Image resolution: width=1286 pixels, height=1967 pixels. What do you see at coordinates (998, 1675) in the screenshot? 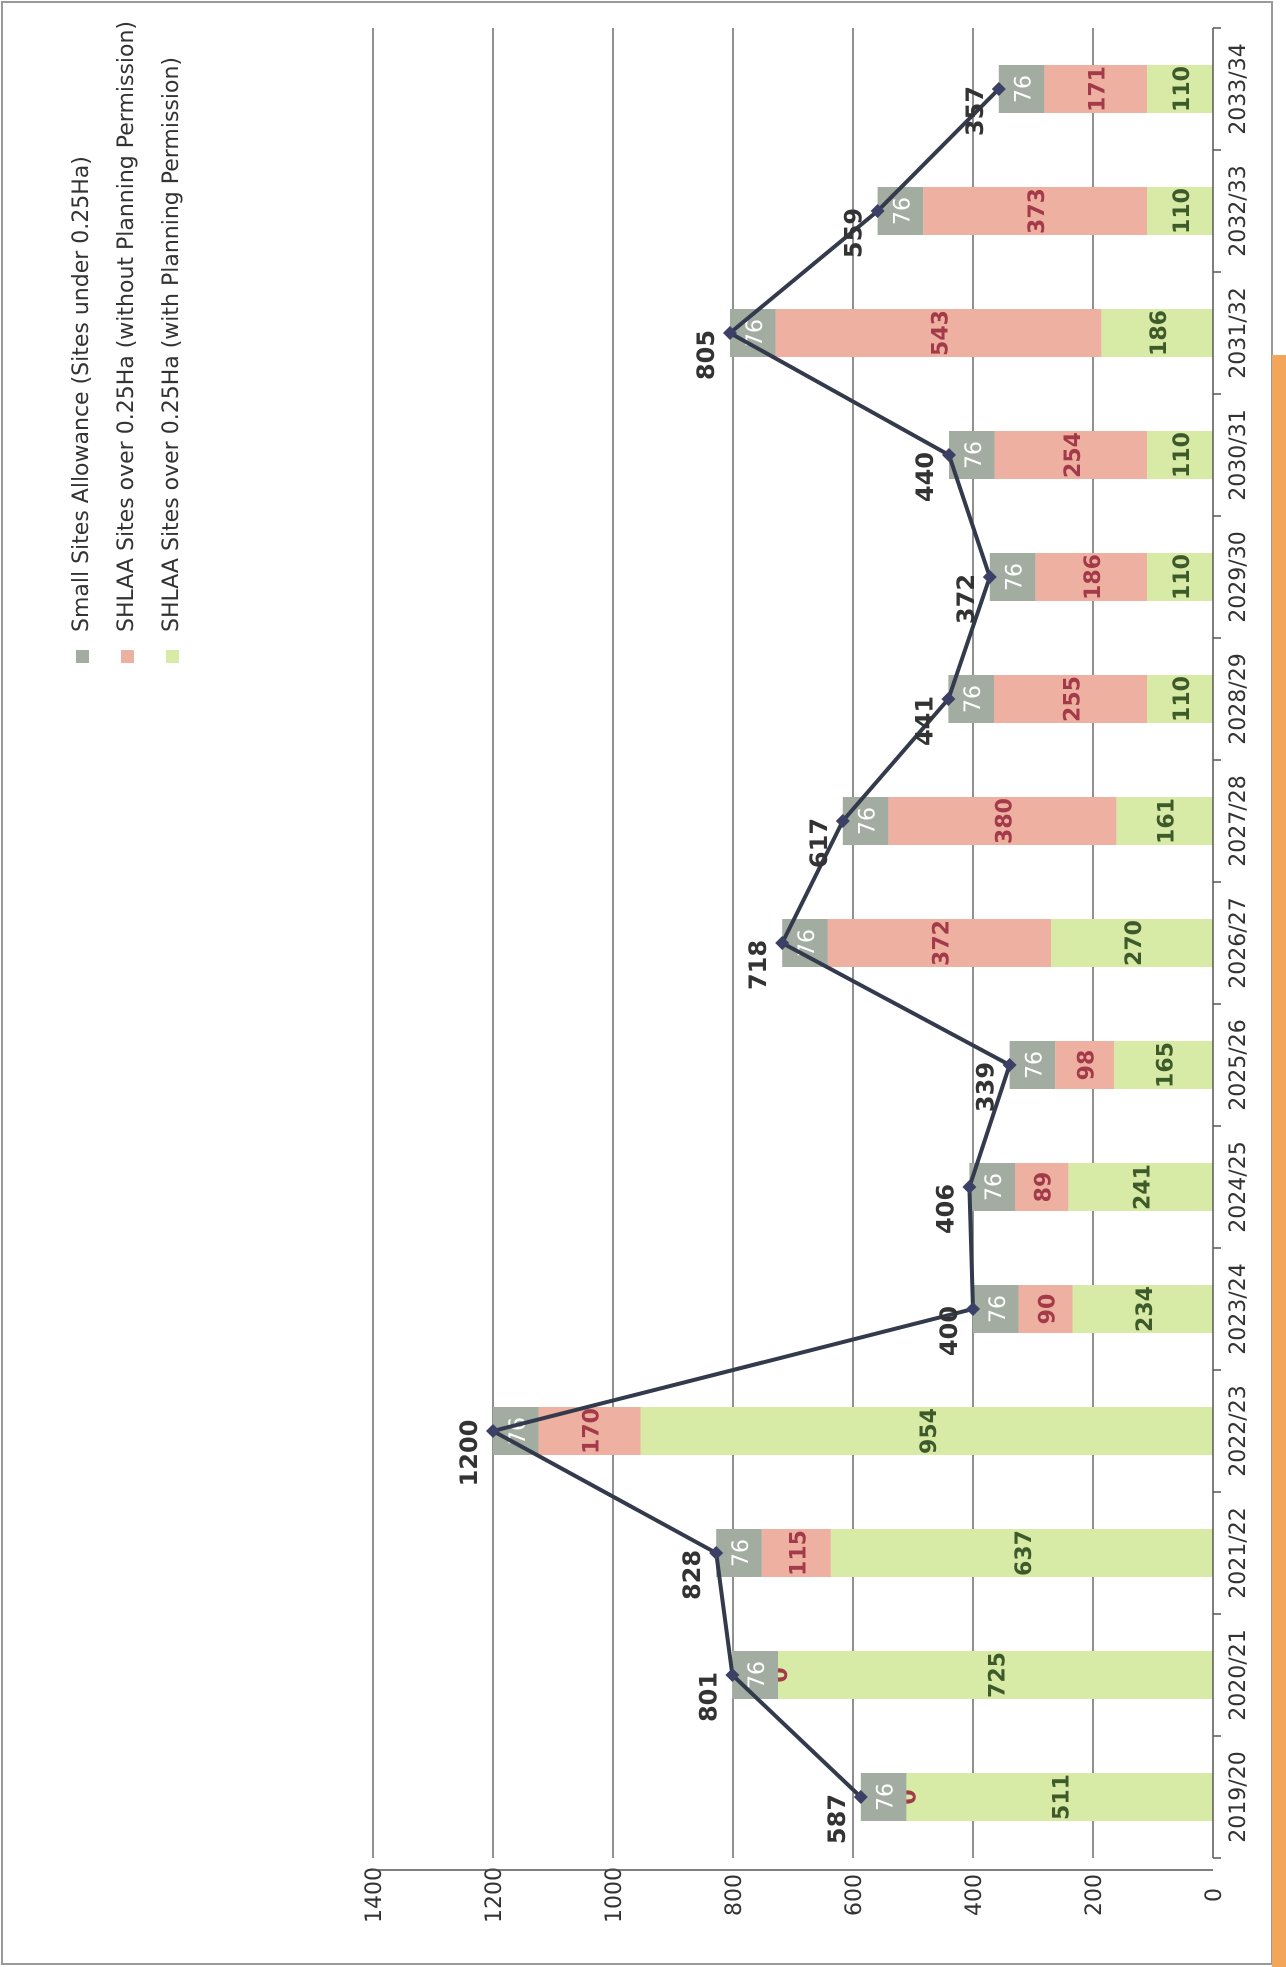
I see `with-permission-value-label: 725` at bounding box center [998, 1675].